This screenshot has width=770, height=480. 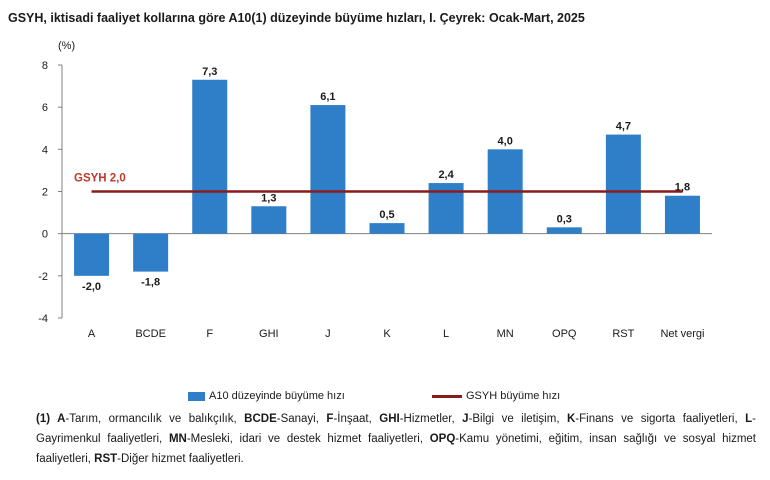 What do you see at coordinates (328, 334) in the screenshot?
I see `x-tick-label: J` at bounding box center [328, 334].